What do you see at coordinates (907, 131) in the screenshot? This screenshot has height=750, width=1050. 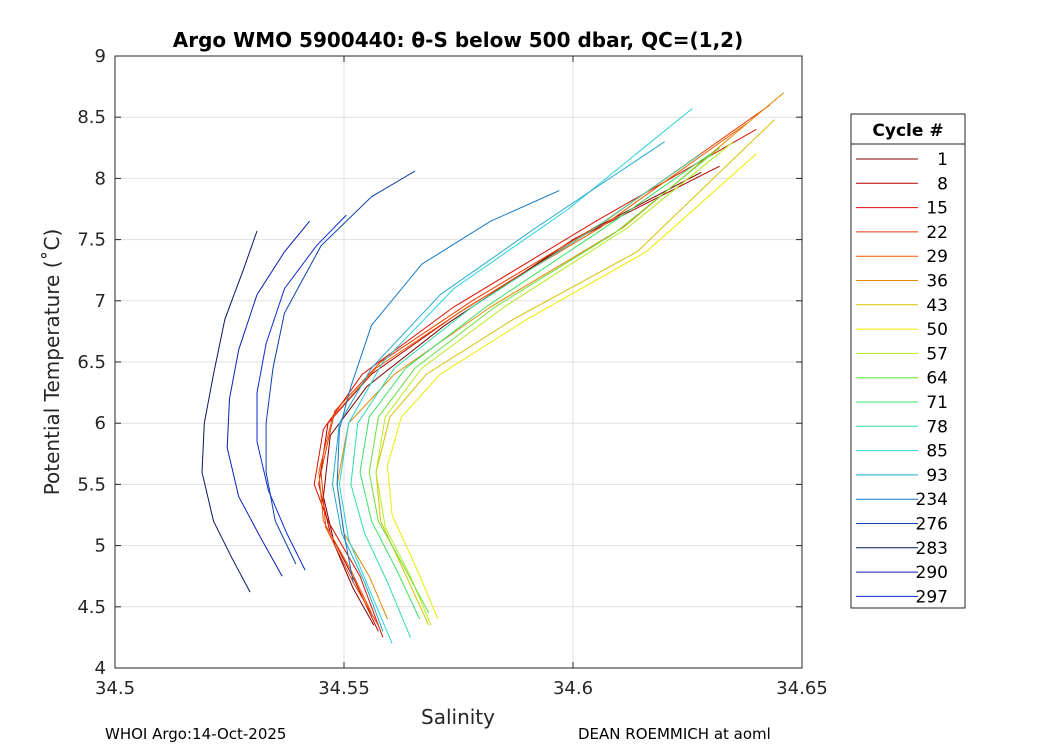 I see `legend-title: Cycle #` at bounding box center [907, 131].